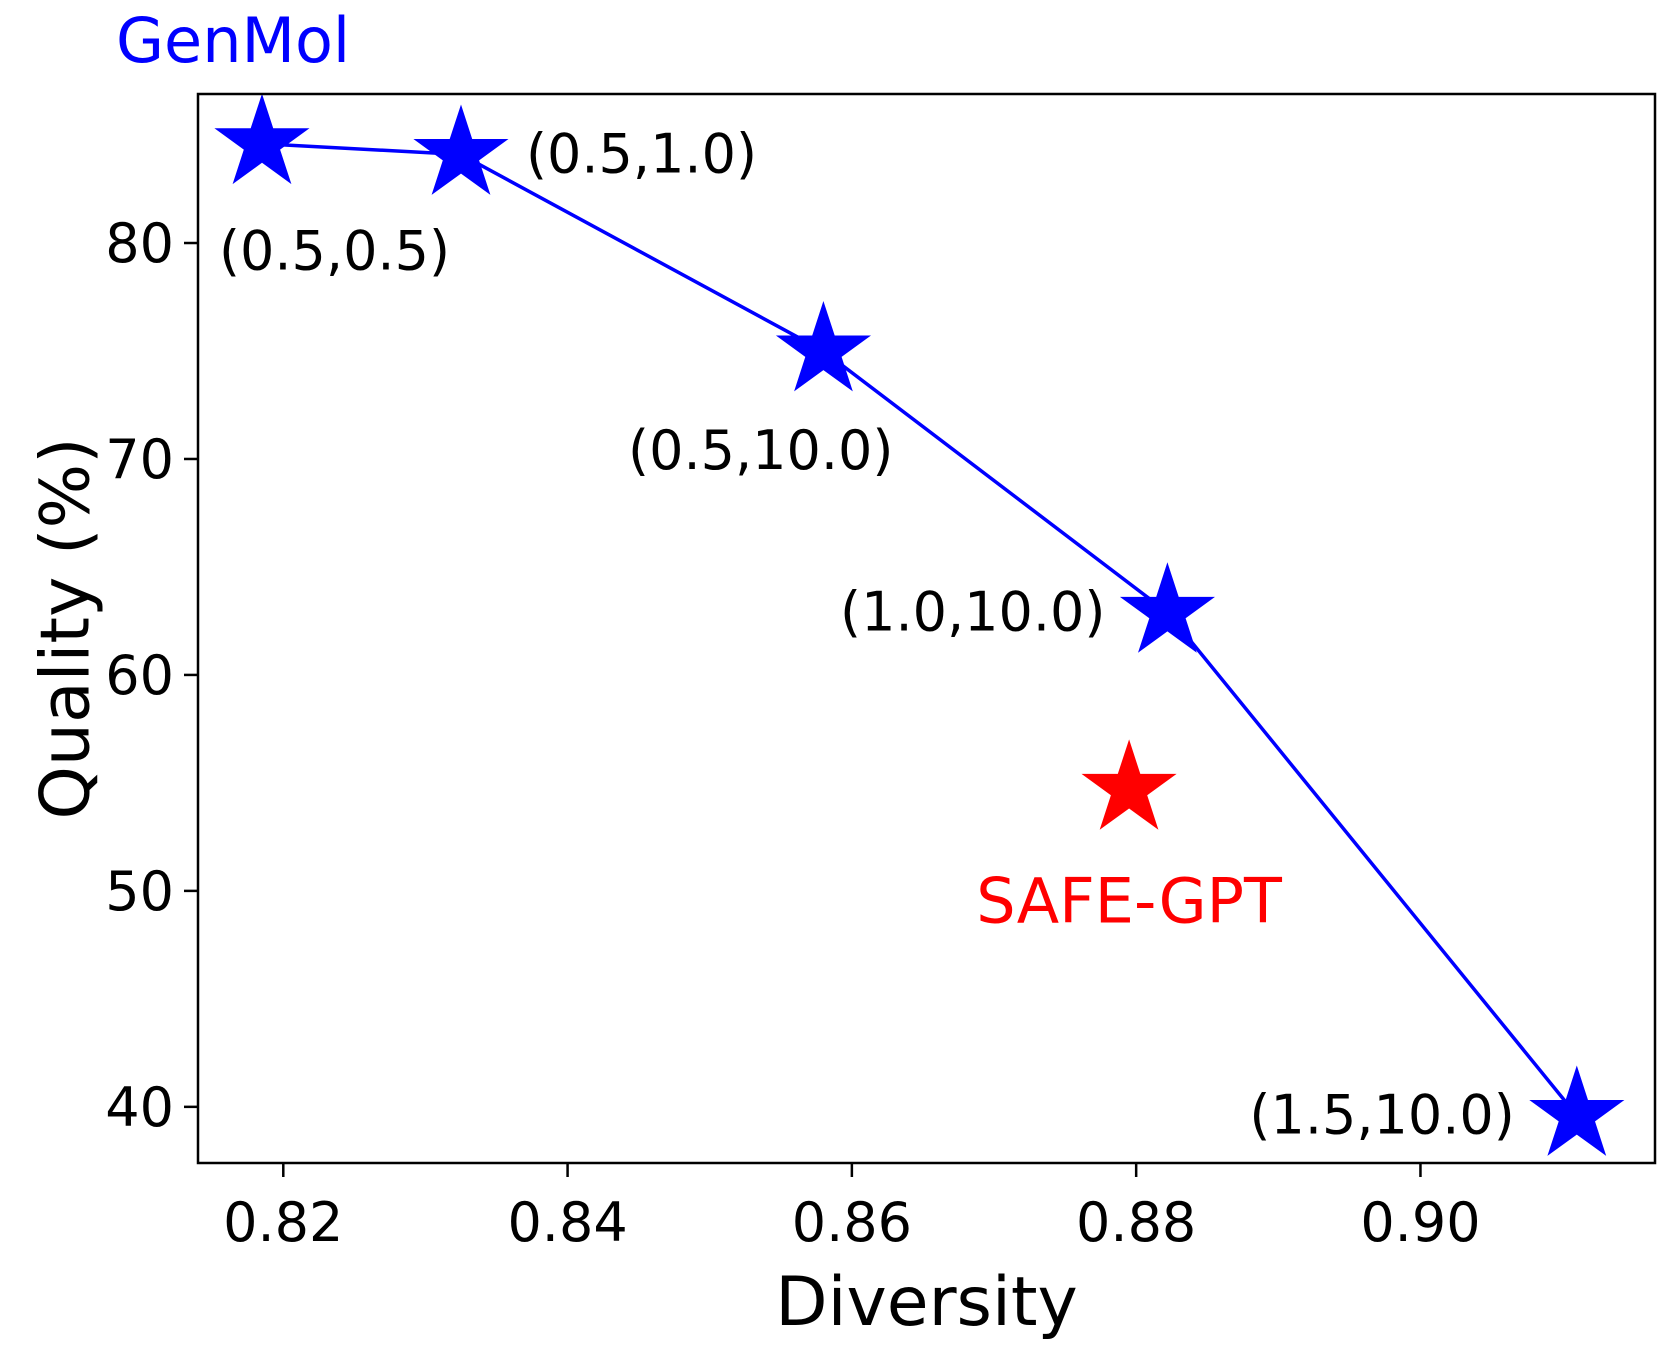  What do you see at coordinates (926, 1302) in the screenshot?
I see `x-axis-title: Diversity` at bounding box center [926, 1302].